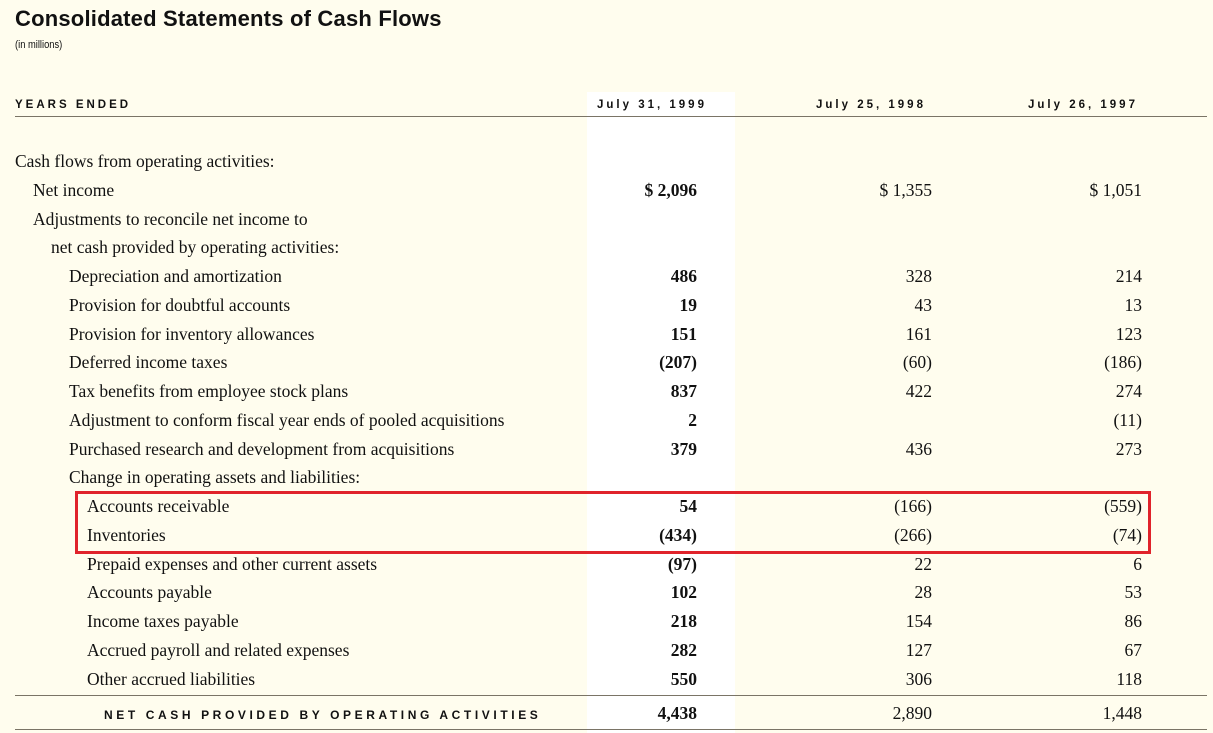 This screenshot has width=1213, height=733. What do you see at coordinates (1133, 621) in the screenshot?
I see `row-value-1997: 86` at bounding box center [1133, 621].